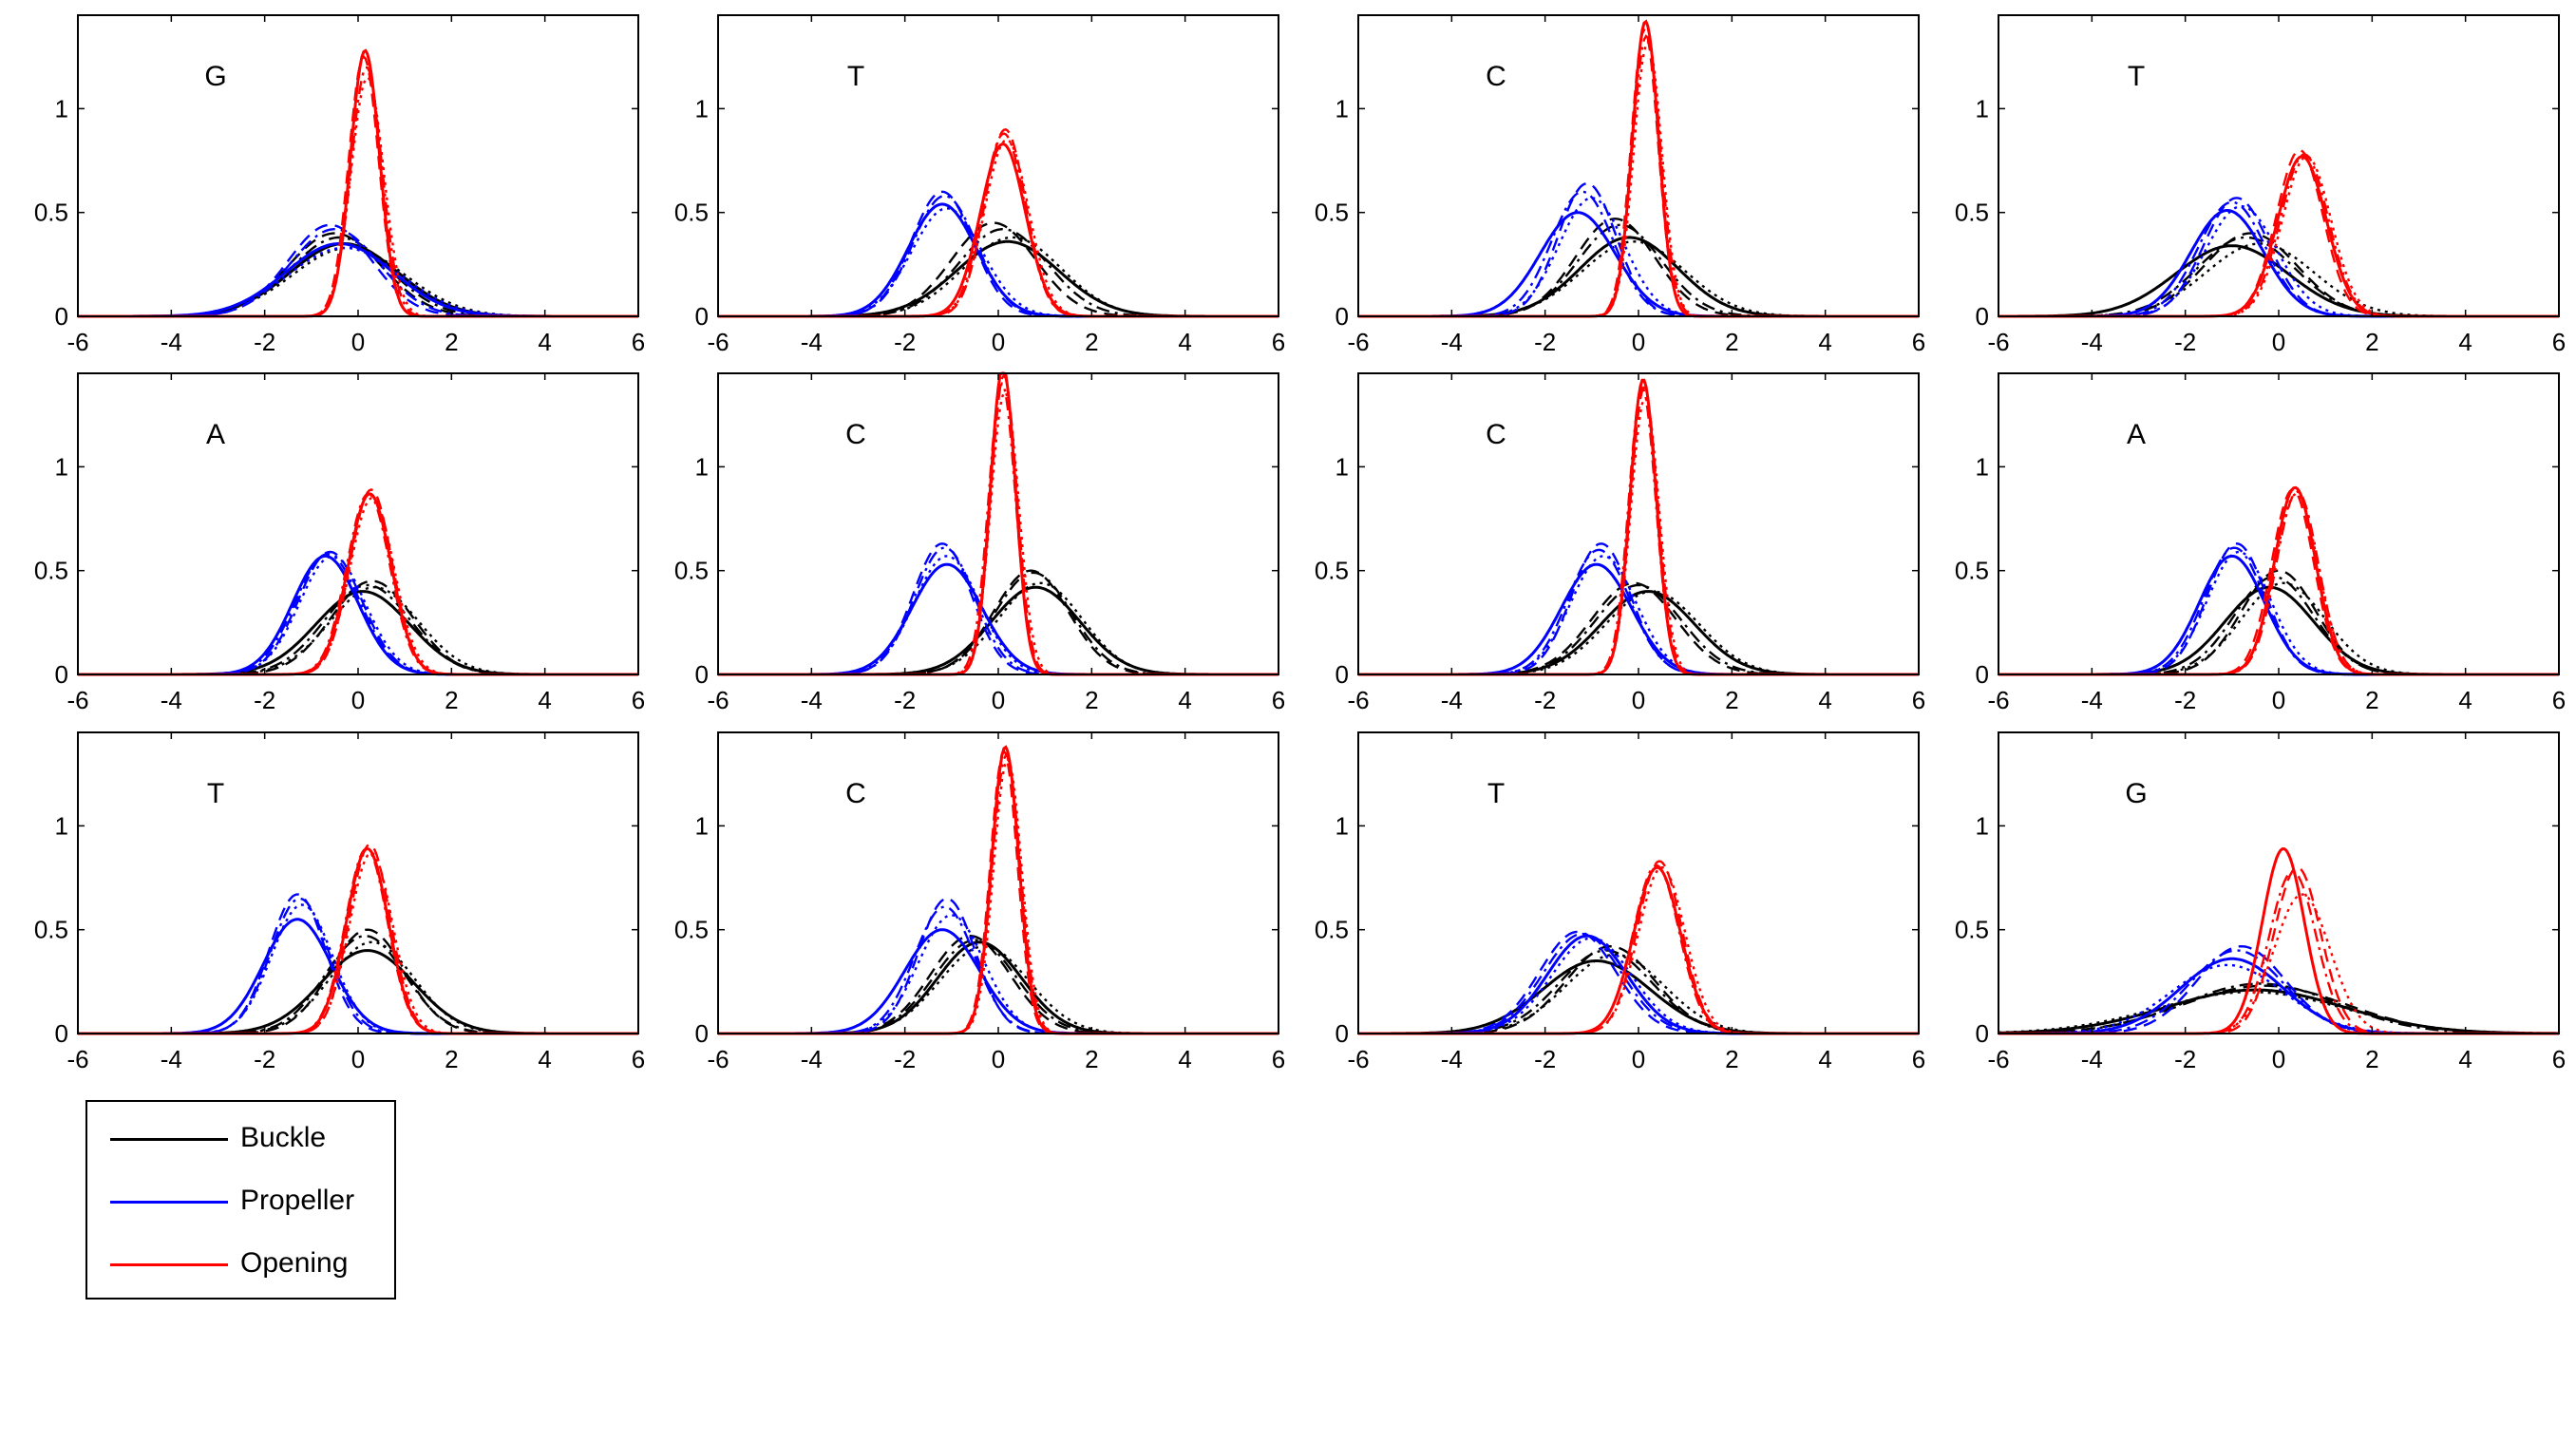  Describe the element at coordinates (339, 902) in the screenshot. I see `panel-9: -6 -4 -2 0 2 4 6 0 0.5 1 T` at that location.